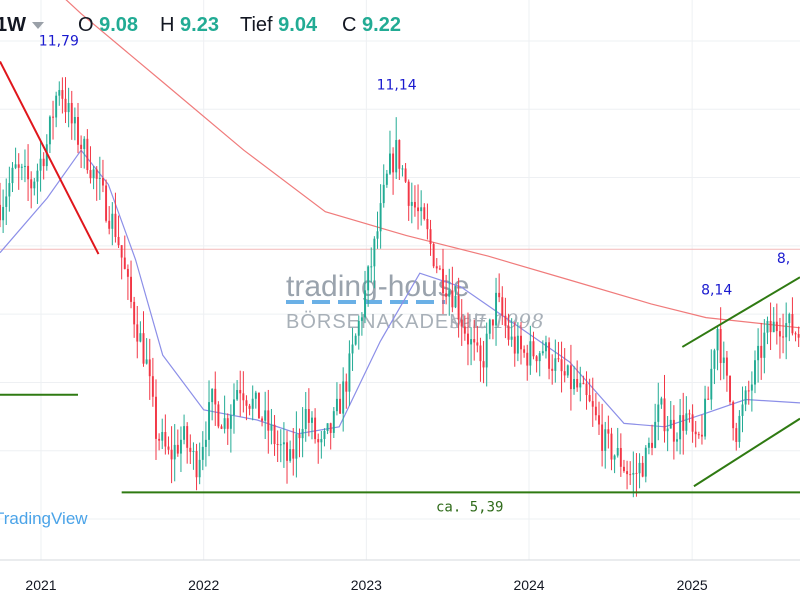 The image size is (800, 600). Describe the element at coordinates (189, 25) in the screenshot. I see `ohlc-high: H 9.23` at that location.